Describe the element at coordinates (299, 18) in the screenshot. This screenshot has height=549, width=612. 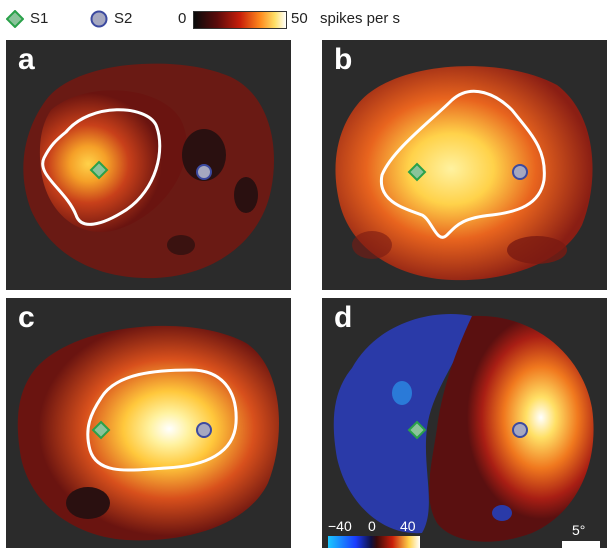
I see `colorscale-max-label: 50` at that location.